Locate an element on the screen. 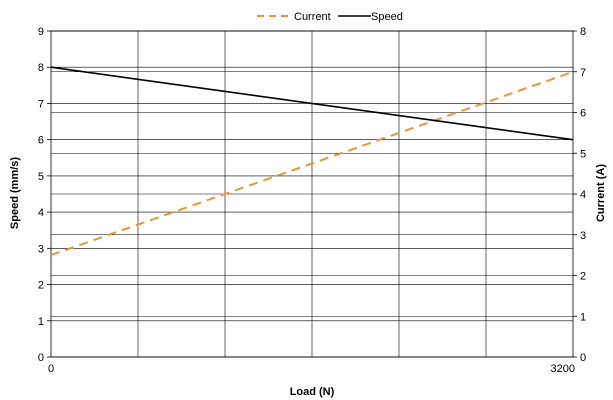 This screenshot has width=613, height=400. y2-tick-label: 1 is located at coordinates (583, 317).